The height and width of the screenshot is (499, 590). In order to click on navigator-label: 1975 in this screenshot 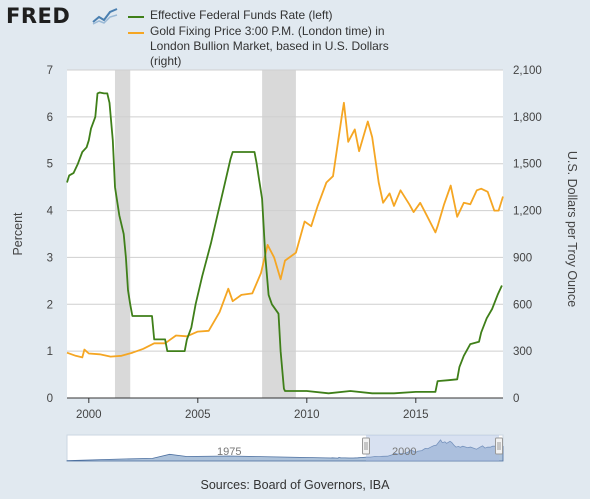, I will do `click(229, 452)`.